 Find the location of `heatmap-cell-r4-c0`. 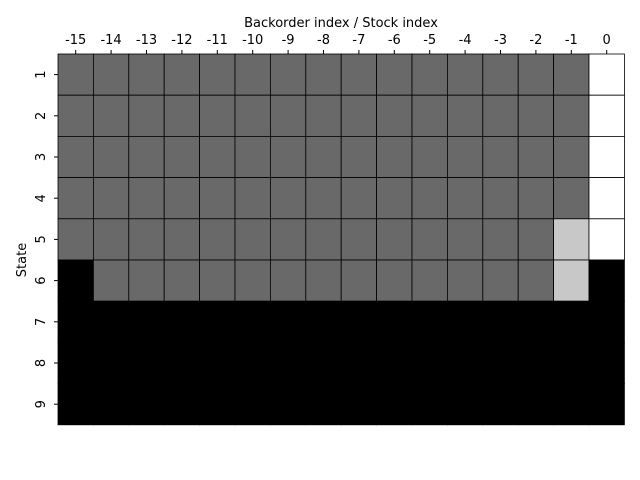

heatmap-cell-r4-c0 is located at coordinates (606, 198).